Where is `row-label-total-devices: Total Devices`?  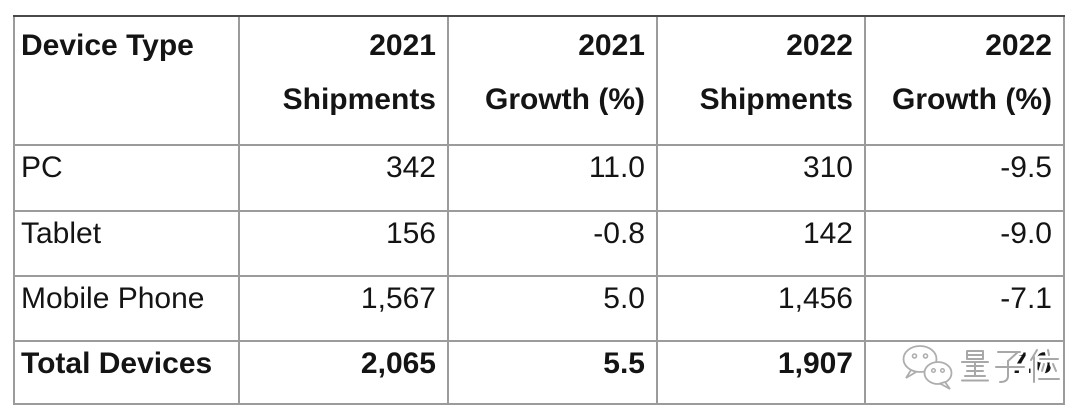
row-label-total-devices: Total Devices is located at coordinates (126, 372).